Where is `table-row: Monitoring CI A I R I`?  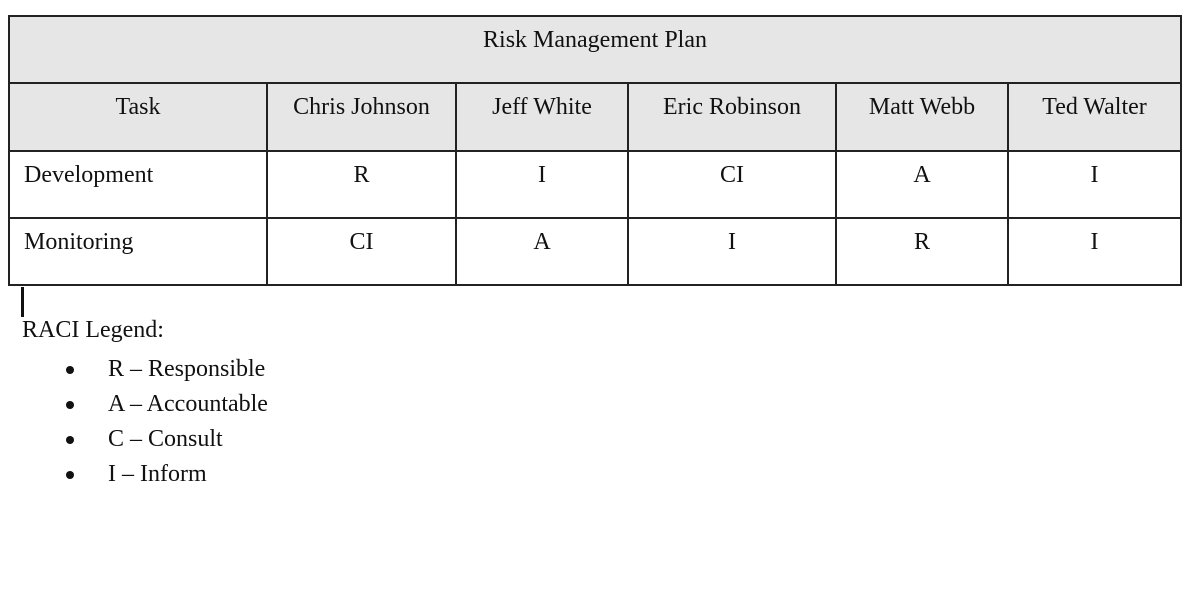
table-row: Monitoring CI A I R I is located at coordinates (595, 251).